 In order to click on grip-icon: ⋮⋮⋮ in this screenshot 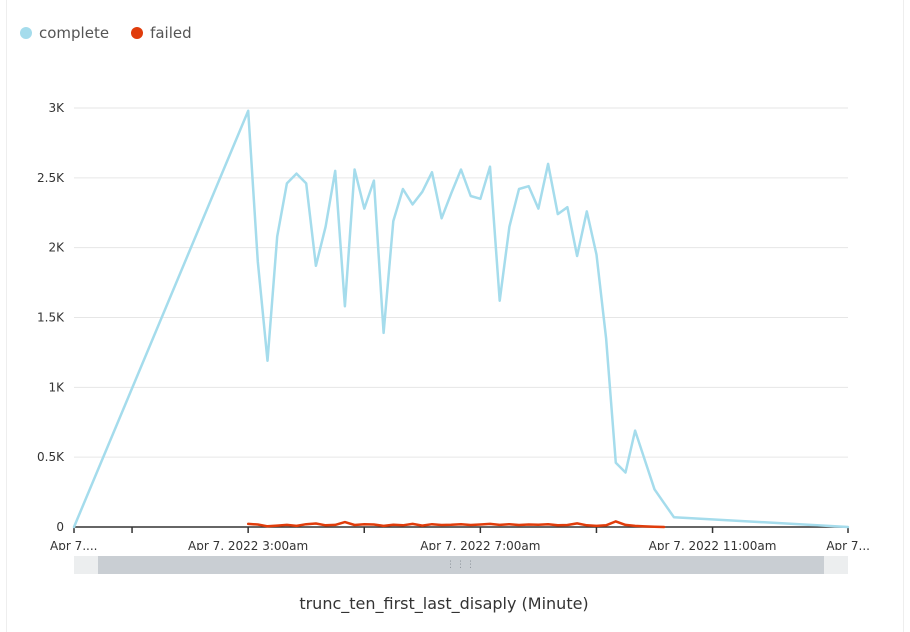, I will do `click(461, 565)`.